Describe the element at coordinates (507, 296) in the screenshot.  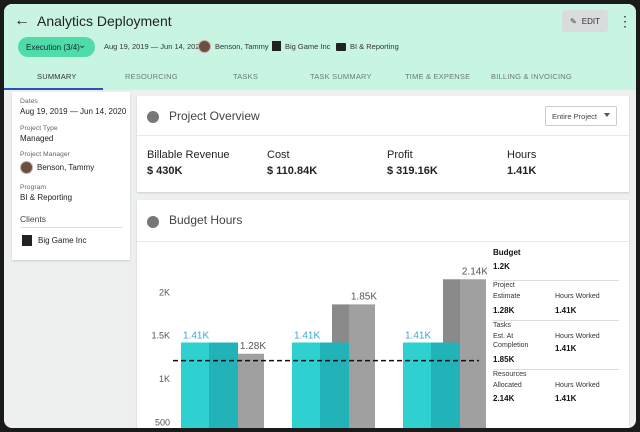
I see `estimate-label: Estimate` at that location.